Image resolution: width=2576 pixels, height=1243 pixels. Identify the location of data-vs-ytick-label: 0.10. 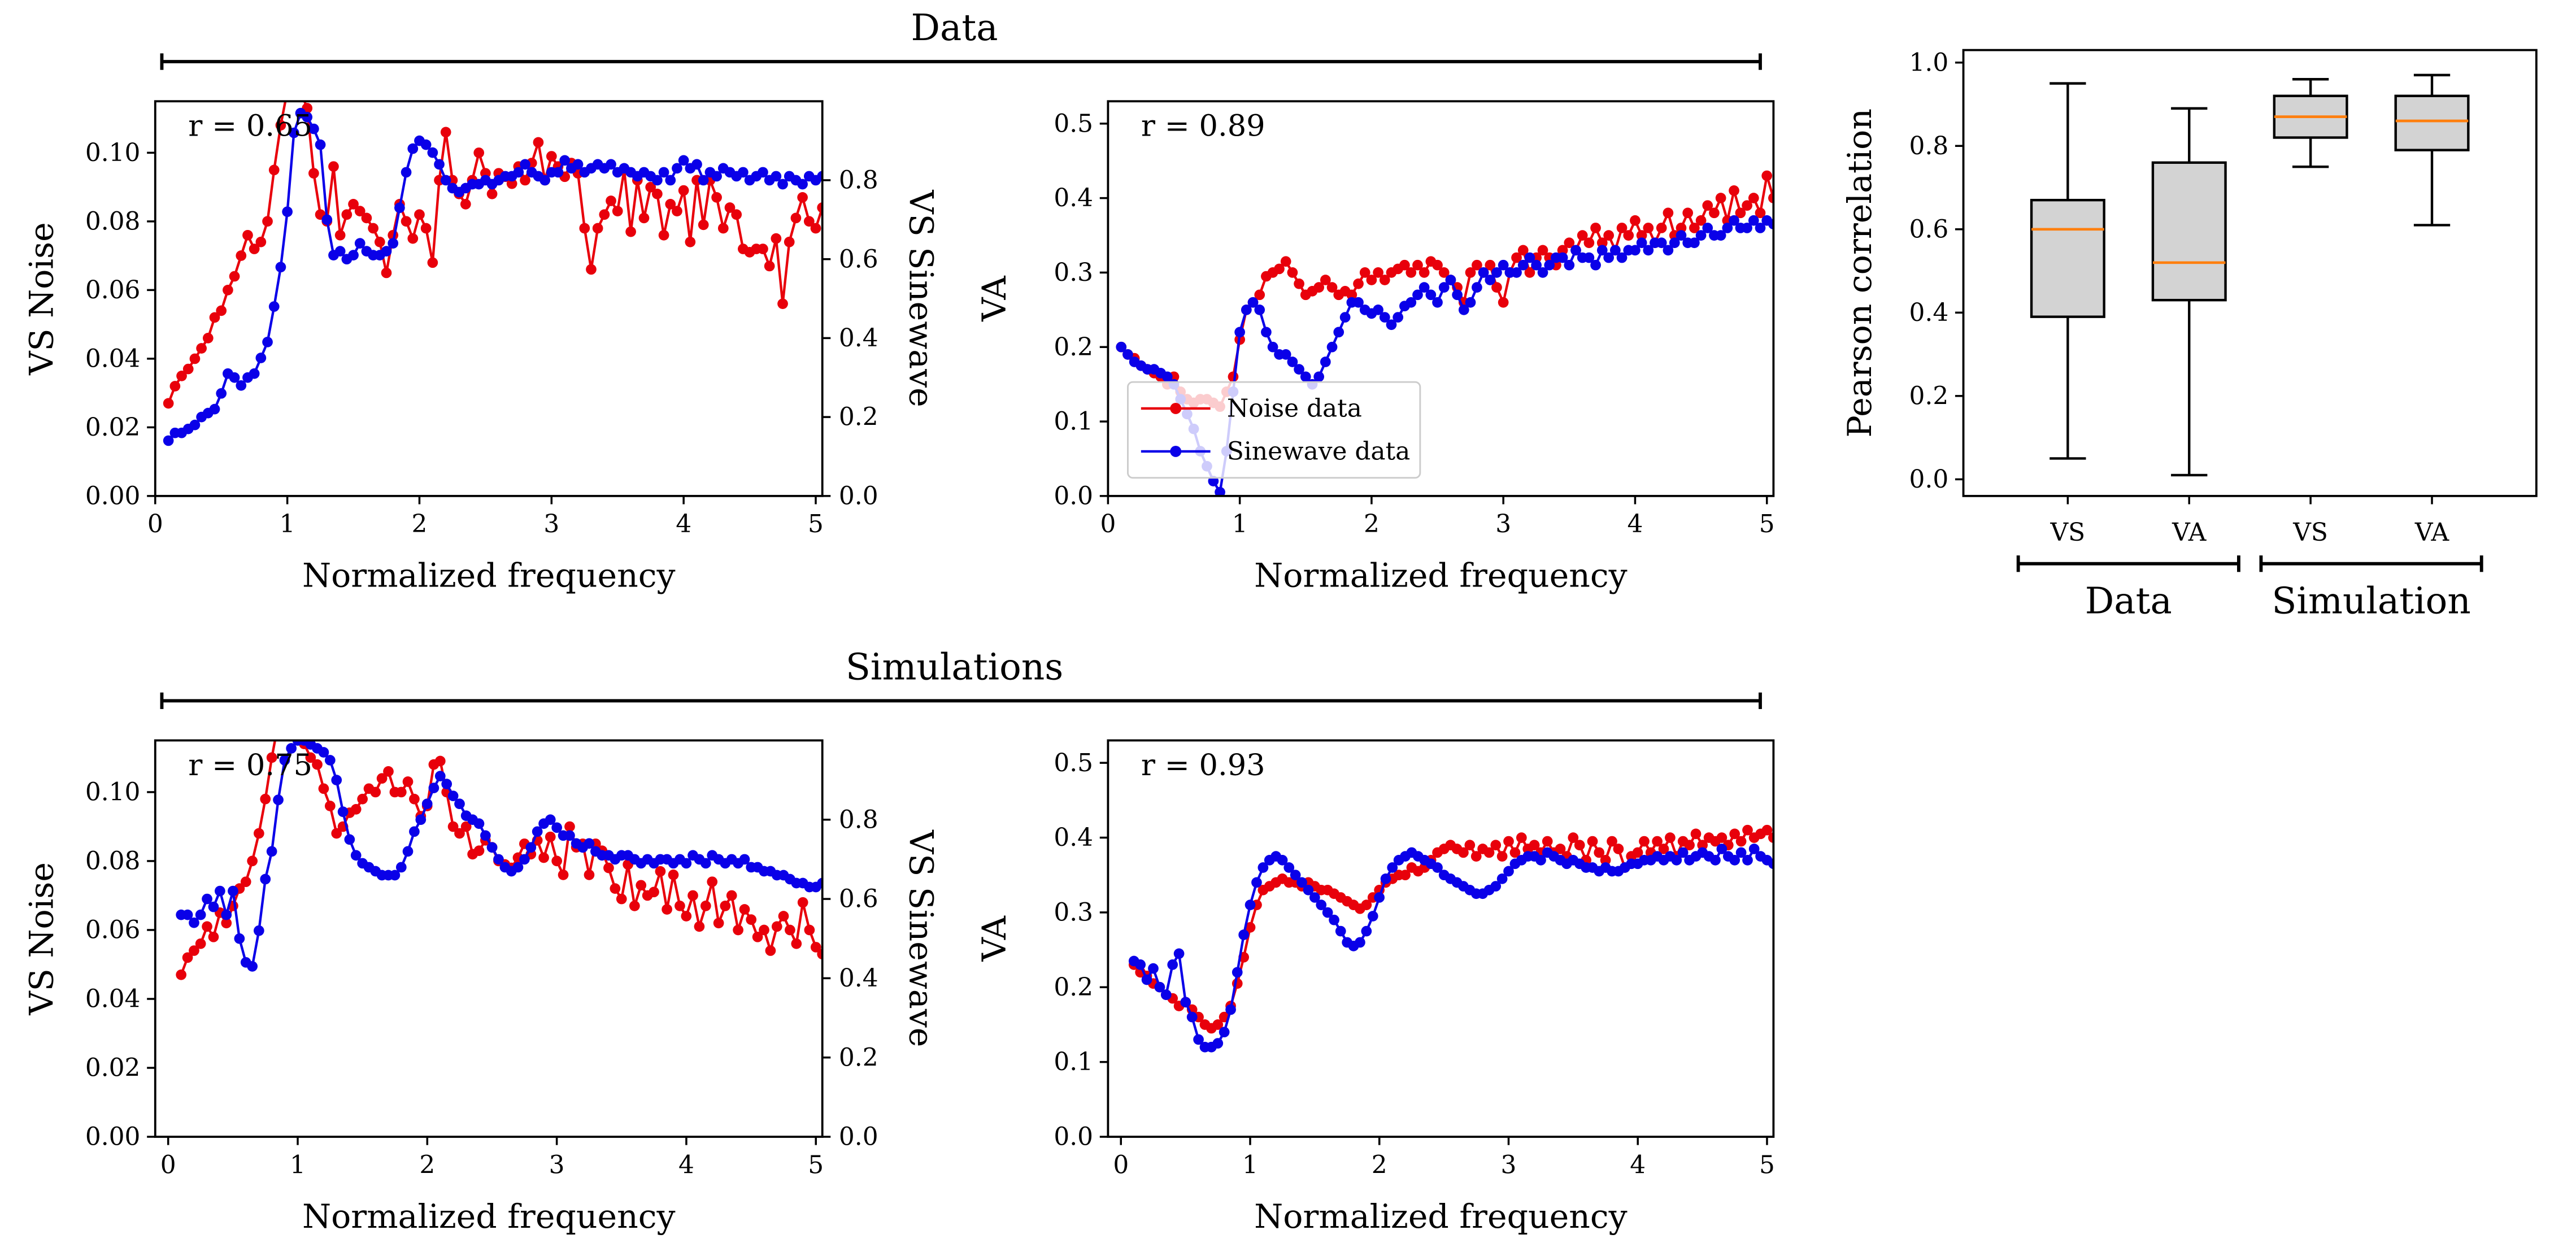
(113, 152).